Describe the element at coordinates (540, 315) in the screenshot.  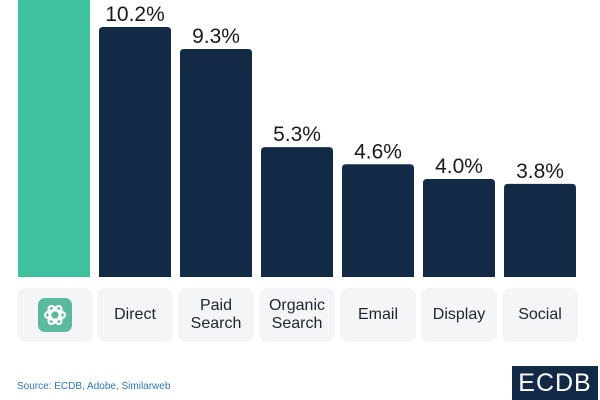
I see `category-label-social: Social` at that location.